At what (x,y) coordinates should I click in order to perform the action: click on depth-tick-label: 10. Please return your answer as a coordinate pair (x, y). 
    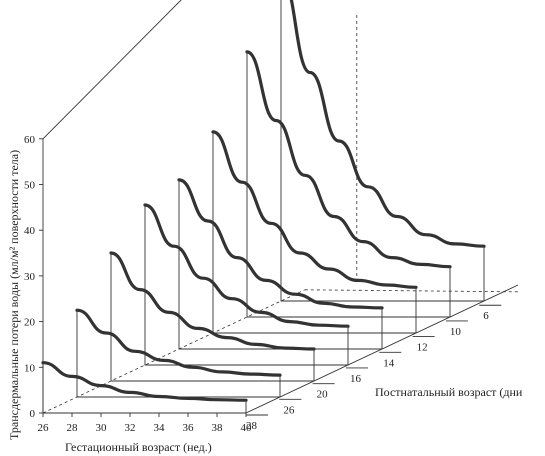
    Looking at the image, I should click on (456, 332).